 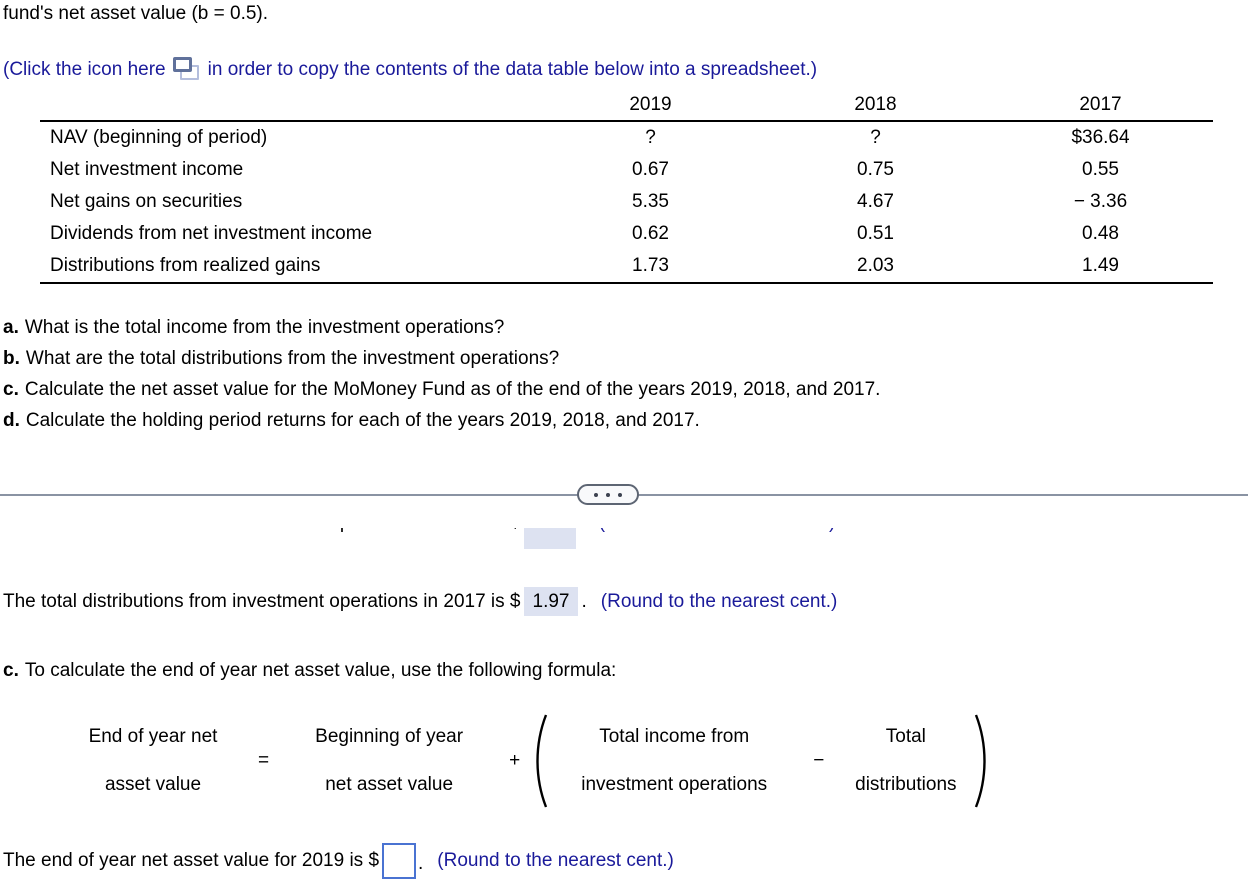 What do you see at coordinates (182, 64) in the screenshot?
I see `copy-icon-front-sheet` at bounding box center [182, 64].